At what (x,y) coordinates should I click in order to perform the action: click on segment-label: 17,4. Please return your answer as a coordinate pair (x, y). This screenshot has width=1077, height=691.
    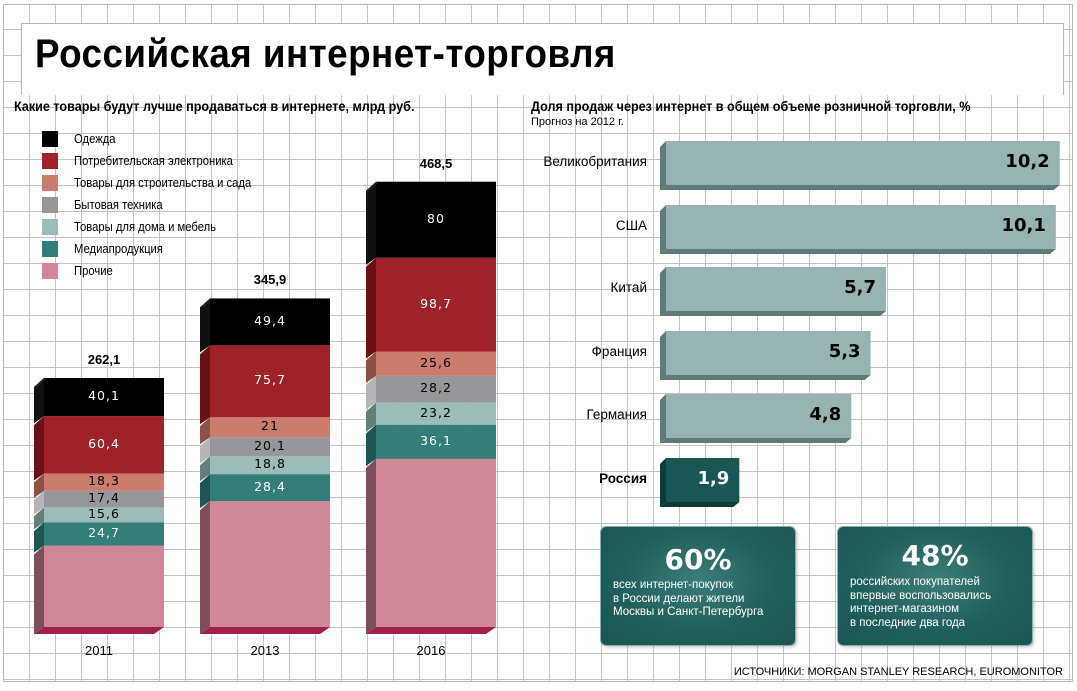
    Looking at the image, I should click on (104, 498).